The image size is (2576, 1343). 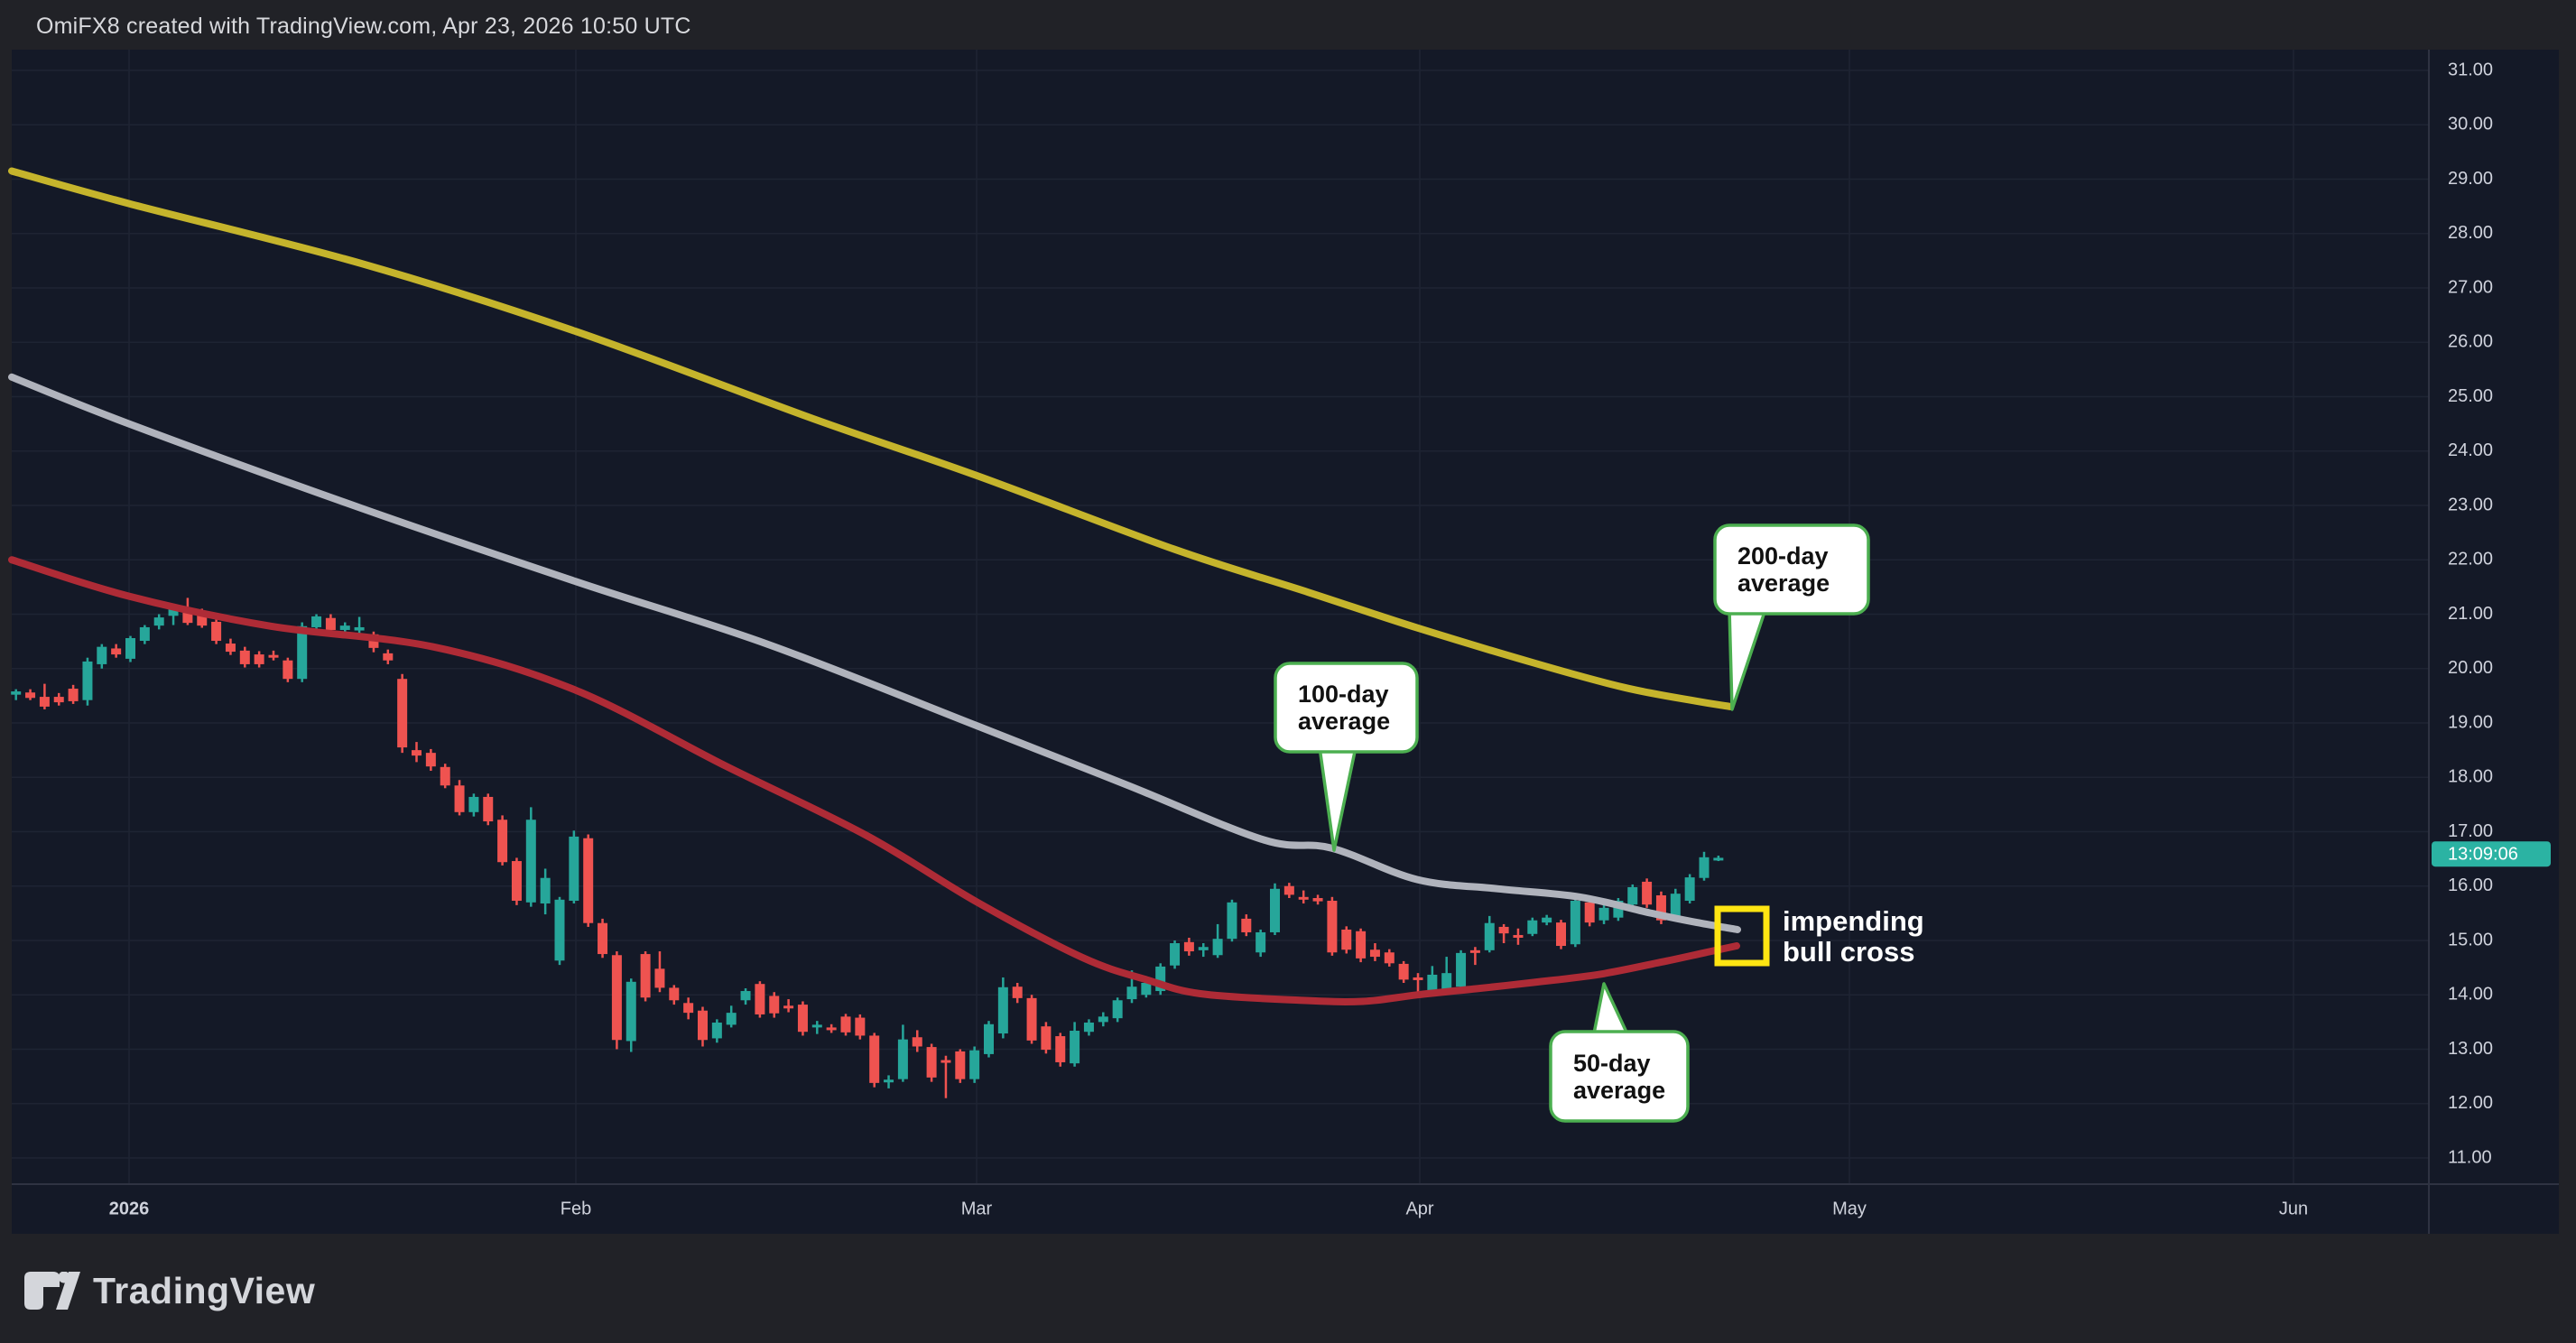 I want to click on callout-bubble, so click(x=1346, y=708).